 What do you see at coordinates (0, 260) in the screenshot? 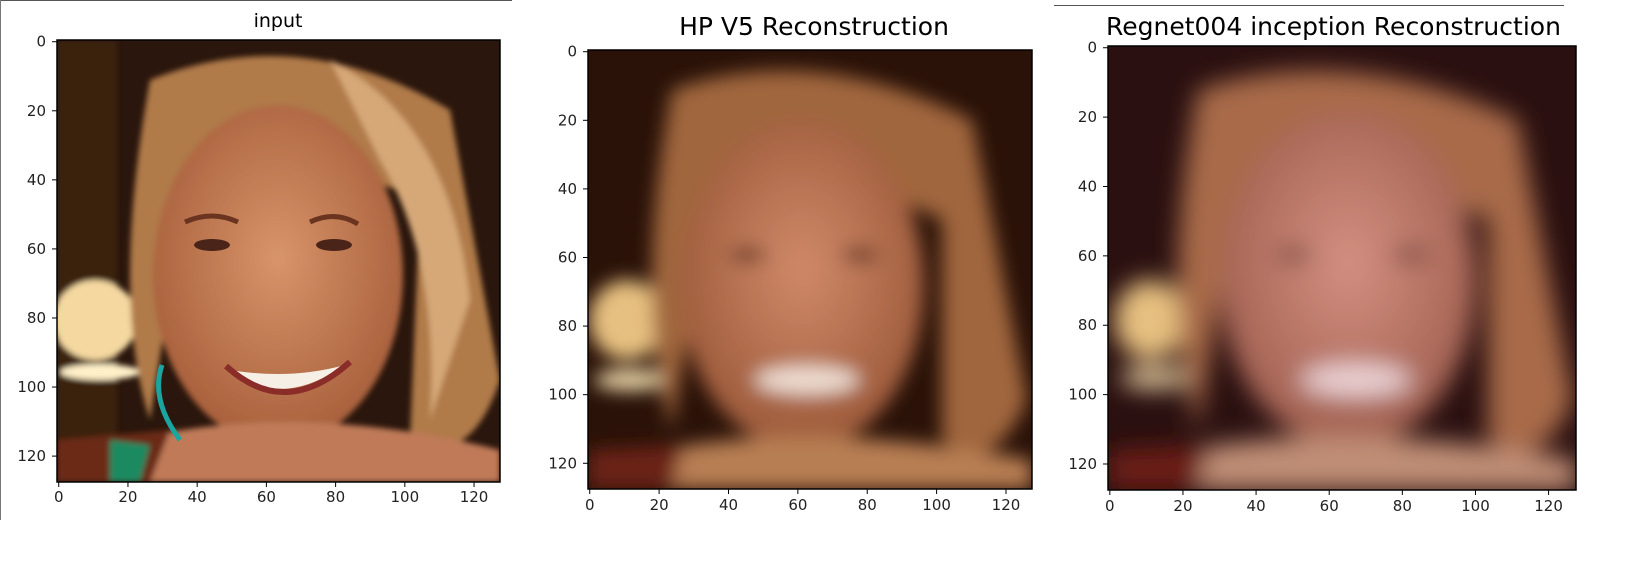
I see `frame-left-line` at bounding box center [0, 260].